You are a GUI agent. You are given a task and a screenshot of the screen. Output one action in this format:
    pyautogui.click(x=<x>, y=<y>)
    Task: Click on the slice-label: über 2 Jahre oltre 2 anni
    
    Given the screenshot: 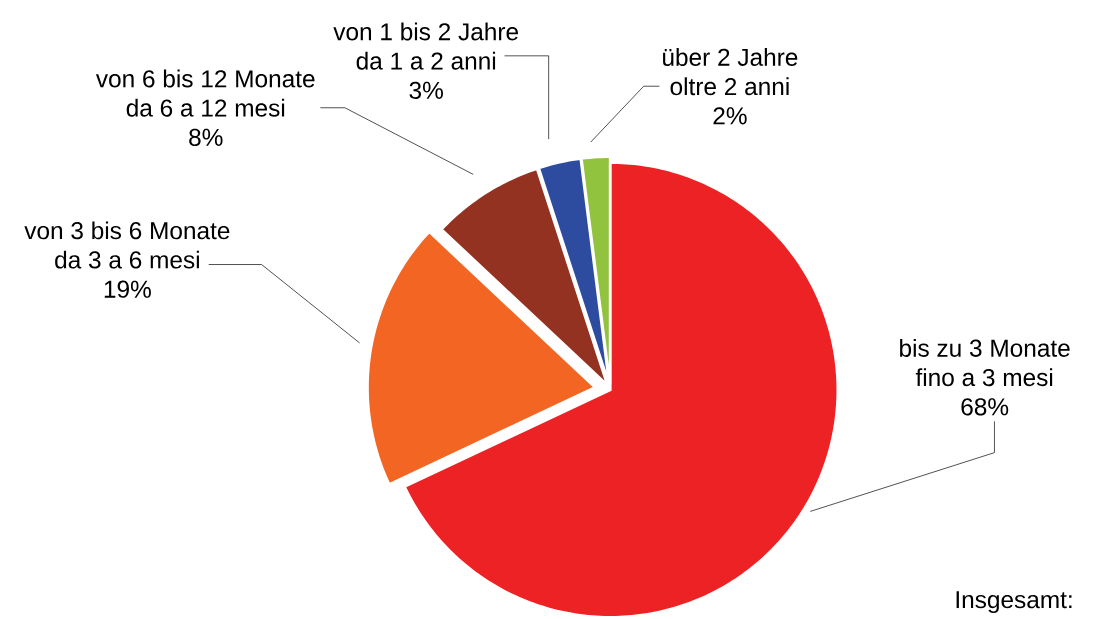 What is the action you would take?
    pyautogui.click(x=730, y=71)
    